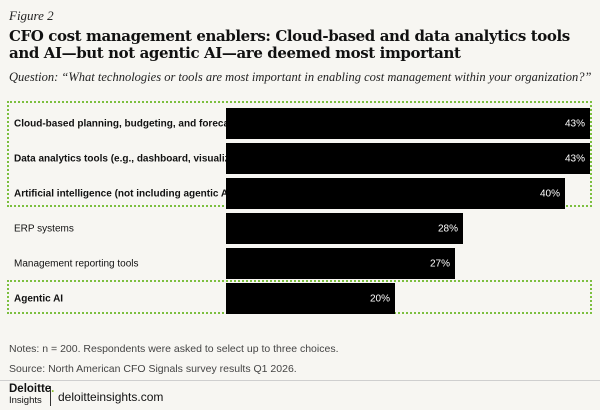 This screenshot has width=600, height=410. I want to click on bar-3: 28%, so click(344, 228).